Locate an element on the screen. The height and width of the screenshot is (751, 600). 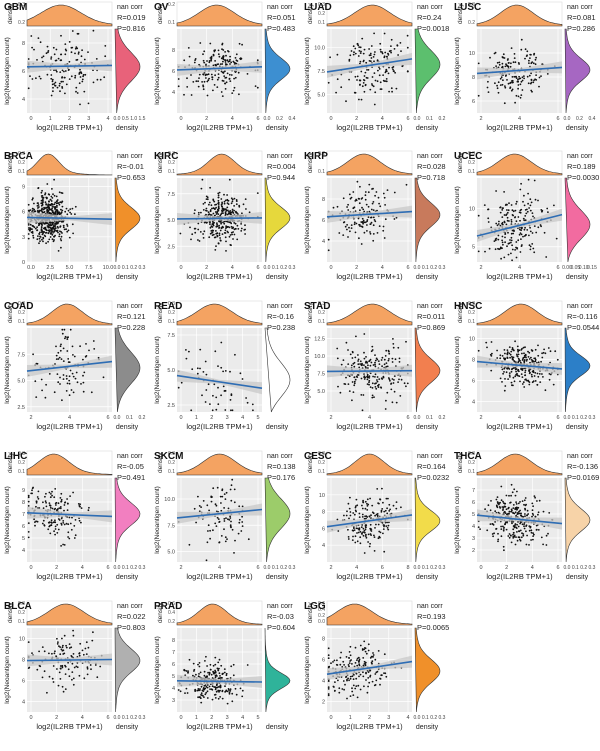
p-value: P=0.604 is located at coordinates (281, 627).